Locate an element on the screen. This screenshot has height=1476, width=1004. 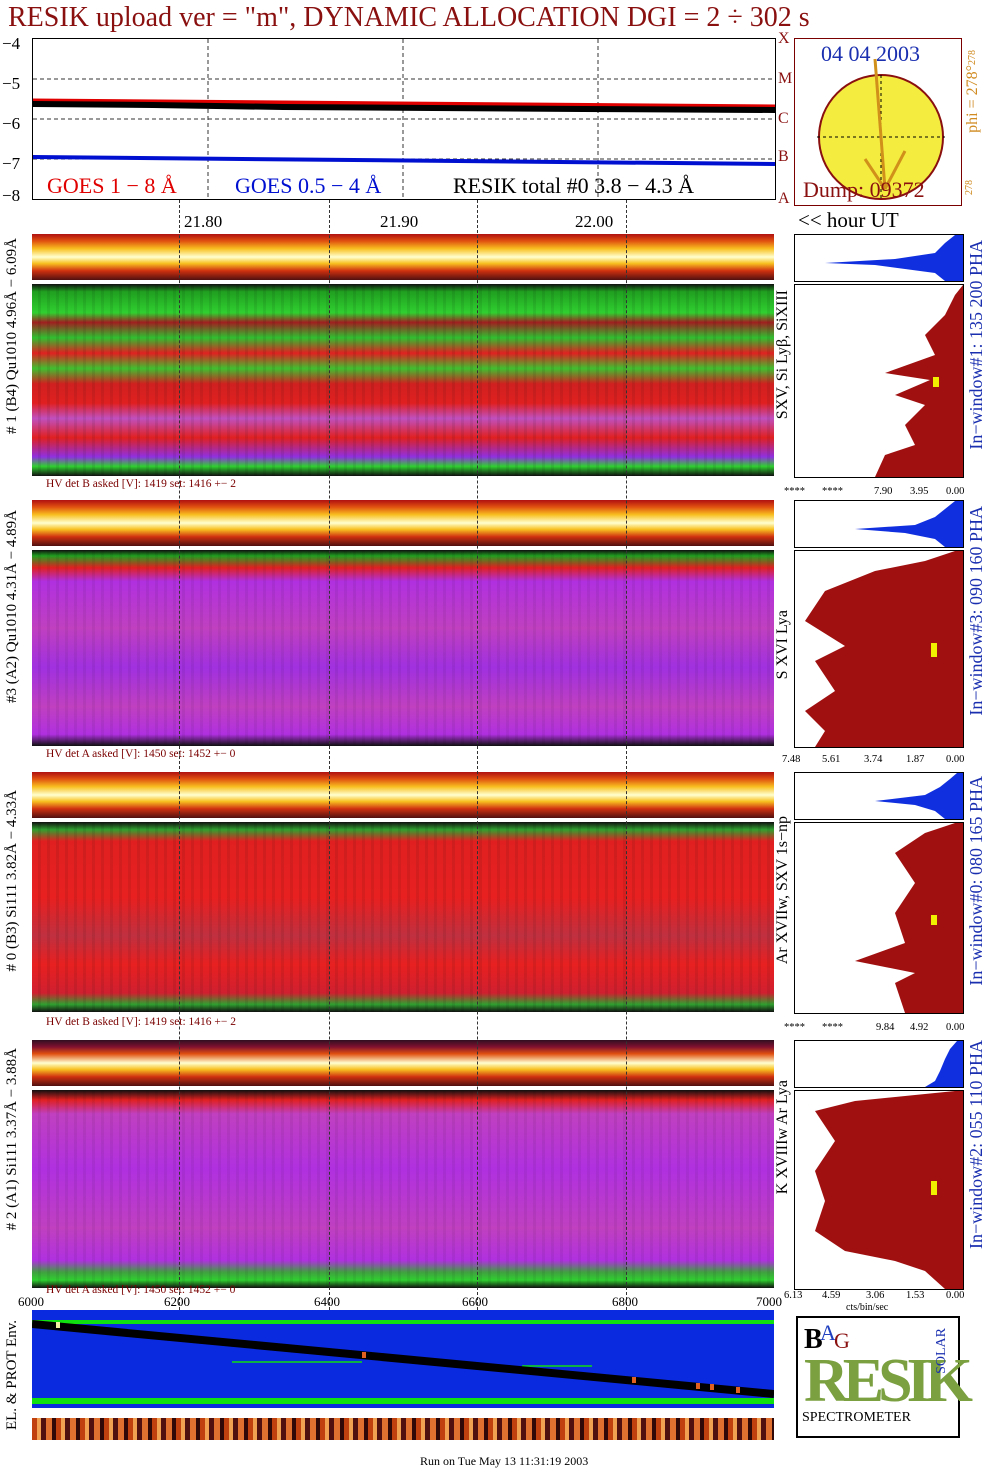
hist-tick-label: 3.74 is located at coordinates (873, 759).